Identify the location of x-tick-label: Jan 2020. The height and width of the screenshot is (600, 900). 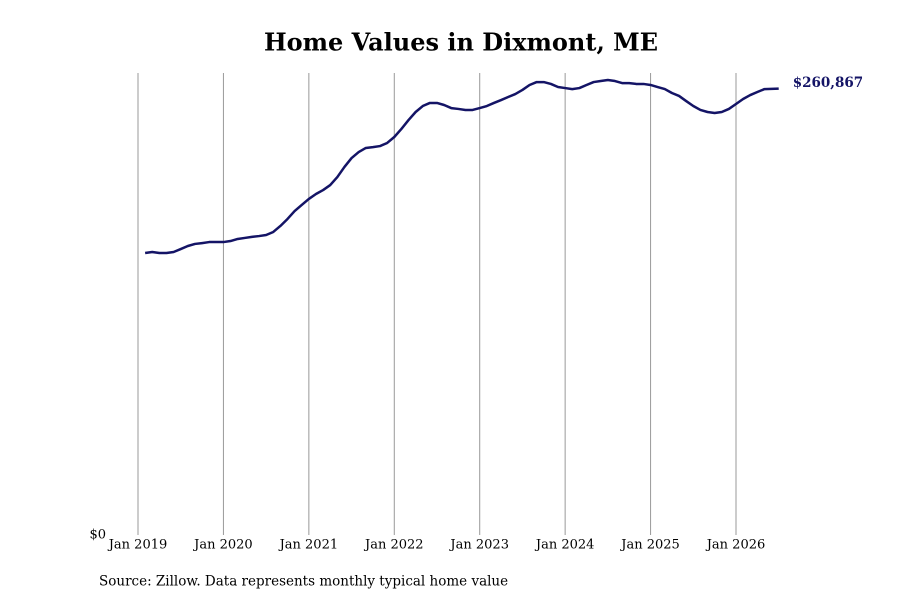
(222, 545).